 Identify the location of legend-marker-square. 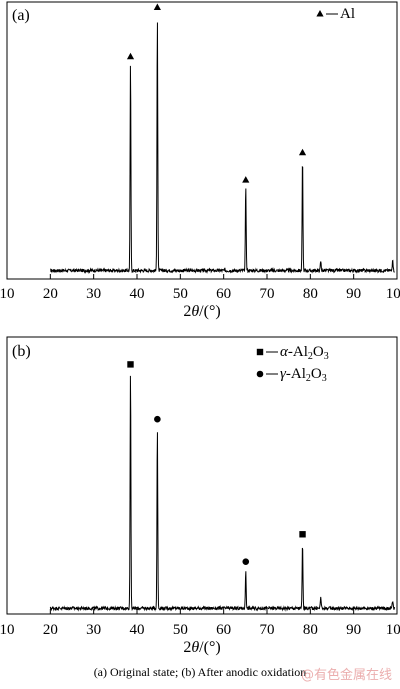
(260, 352).